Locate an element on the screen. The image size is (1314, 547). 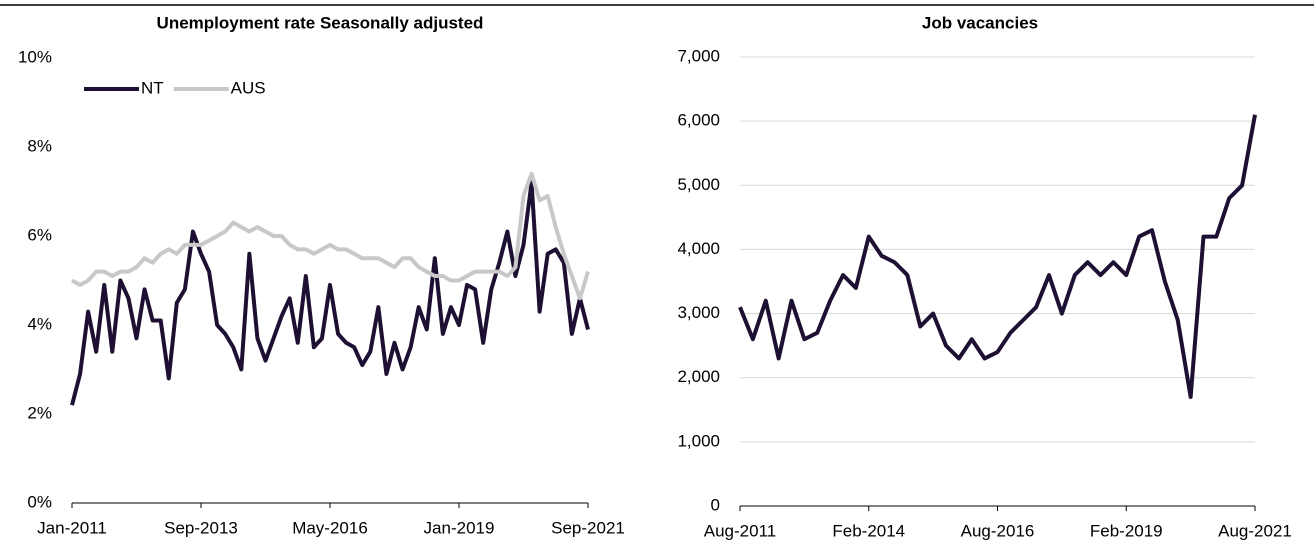
y-tick-label: 2,000 is located at coordinates (698, 376).